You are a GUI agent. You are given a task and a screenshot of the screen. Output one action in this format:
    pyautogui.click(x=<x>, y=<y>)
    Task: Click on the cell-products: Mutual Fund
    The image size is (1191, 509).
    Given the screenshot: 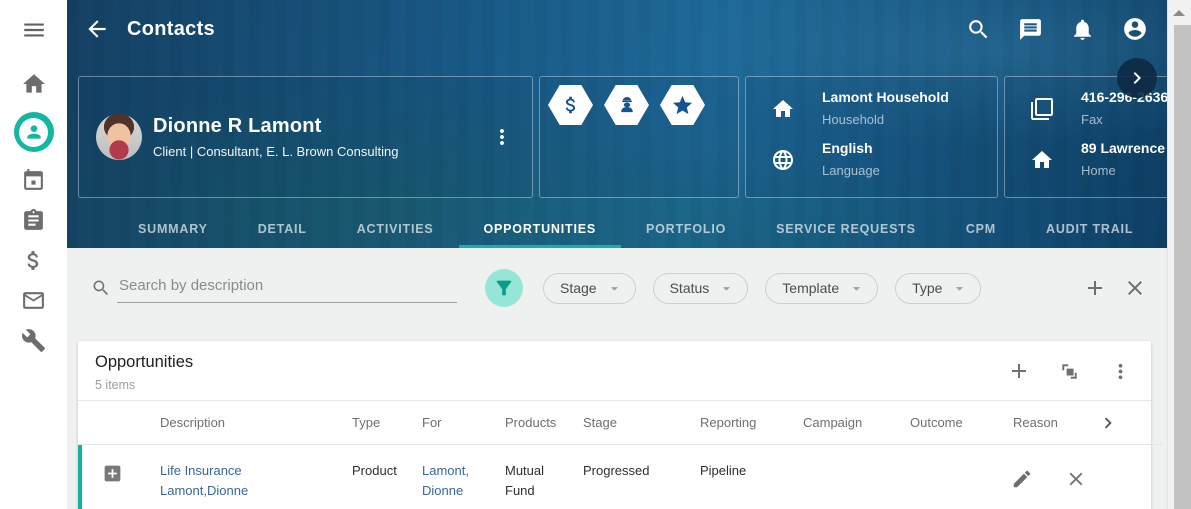 What is the action you would take?
    pyautogui.click(x=525, y=480)
    